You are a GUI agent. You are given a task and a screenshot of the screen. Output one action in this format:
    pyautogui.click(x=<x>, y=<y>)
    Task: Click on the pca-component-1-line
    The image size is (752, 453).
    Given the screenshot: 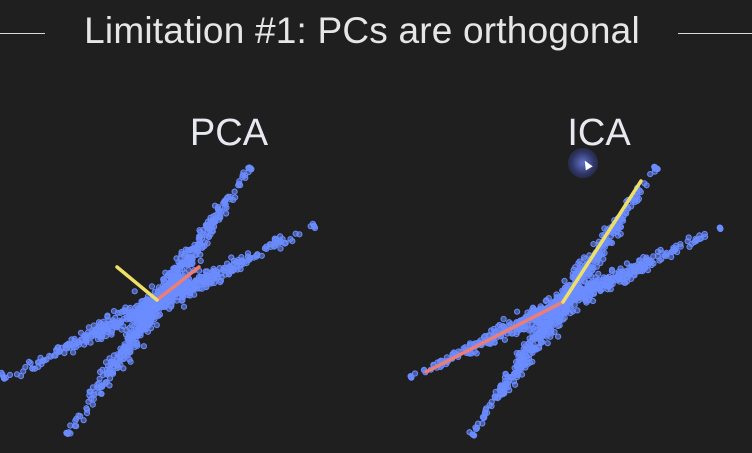 What is the action you would take?
    pyautogui.click(x=178, y=283)
    